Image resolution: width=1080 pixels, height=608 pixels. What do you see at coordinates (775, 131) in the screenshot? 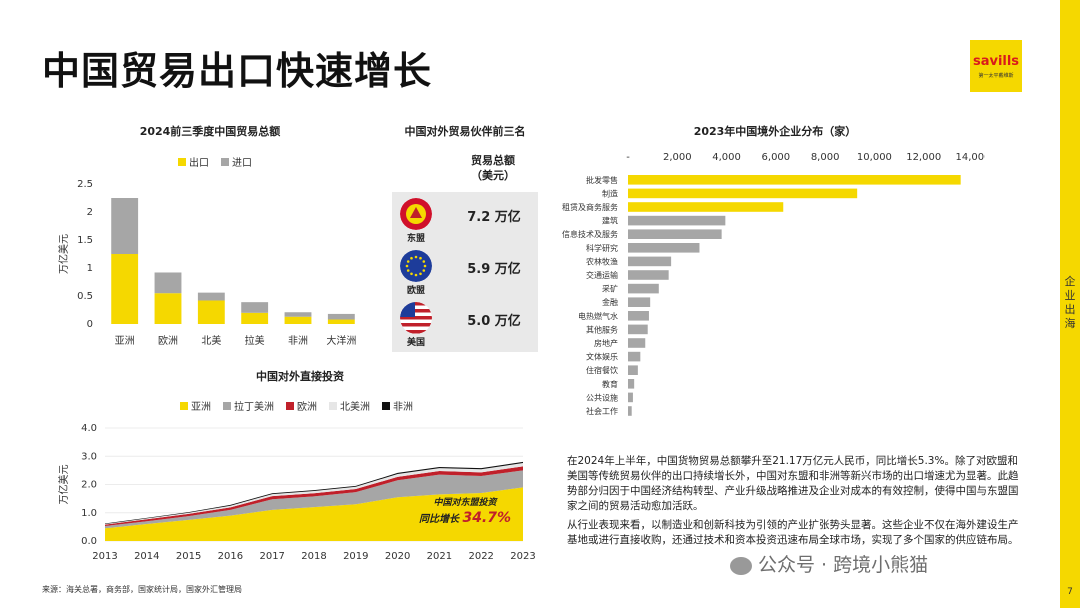
I see `distribution-chart-title: 2023年中国境外企业分布（家）` at bounding box center [775, 131].